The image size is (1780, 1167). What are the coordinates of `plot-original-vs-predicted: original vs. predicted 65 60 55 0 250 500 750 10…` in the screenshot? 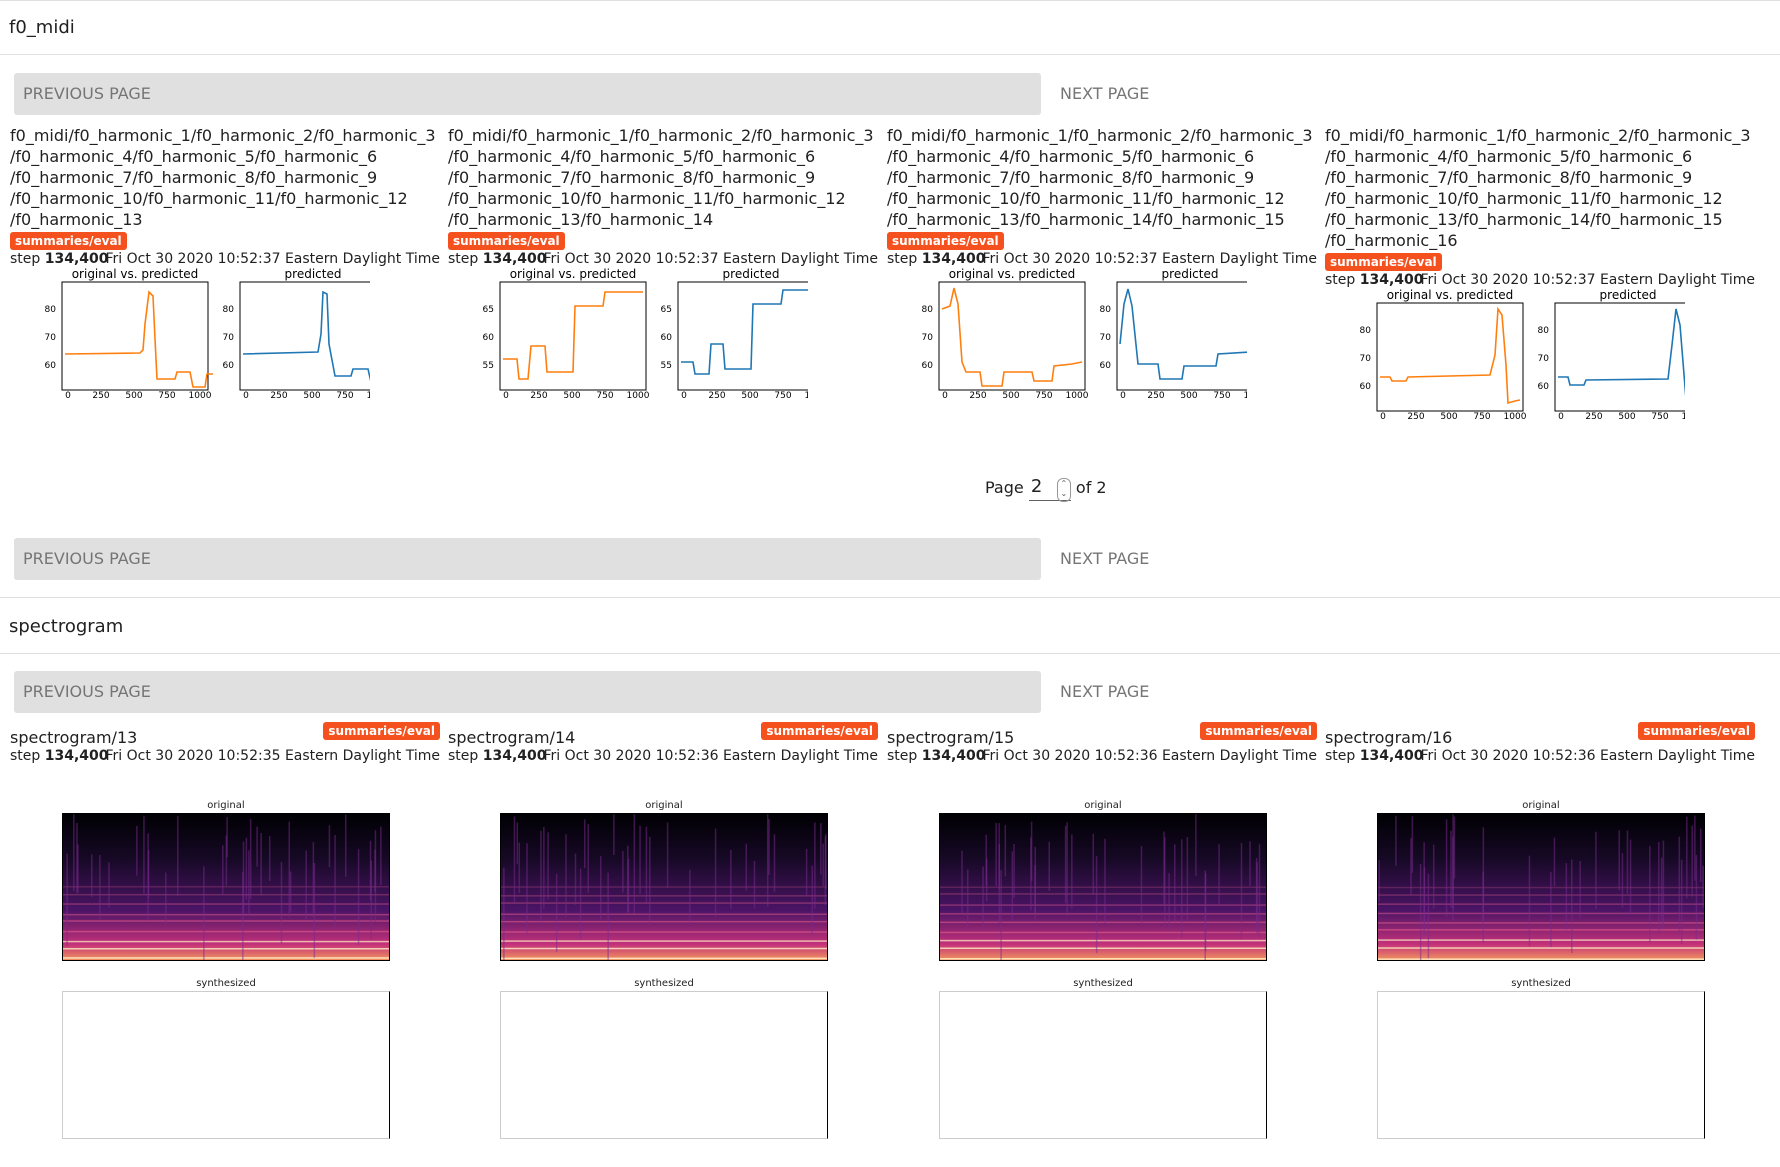 It's located at (566, 333).